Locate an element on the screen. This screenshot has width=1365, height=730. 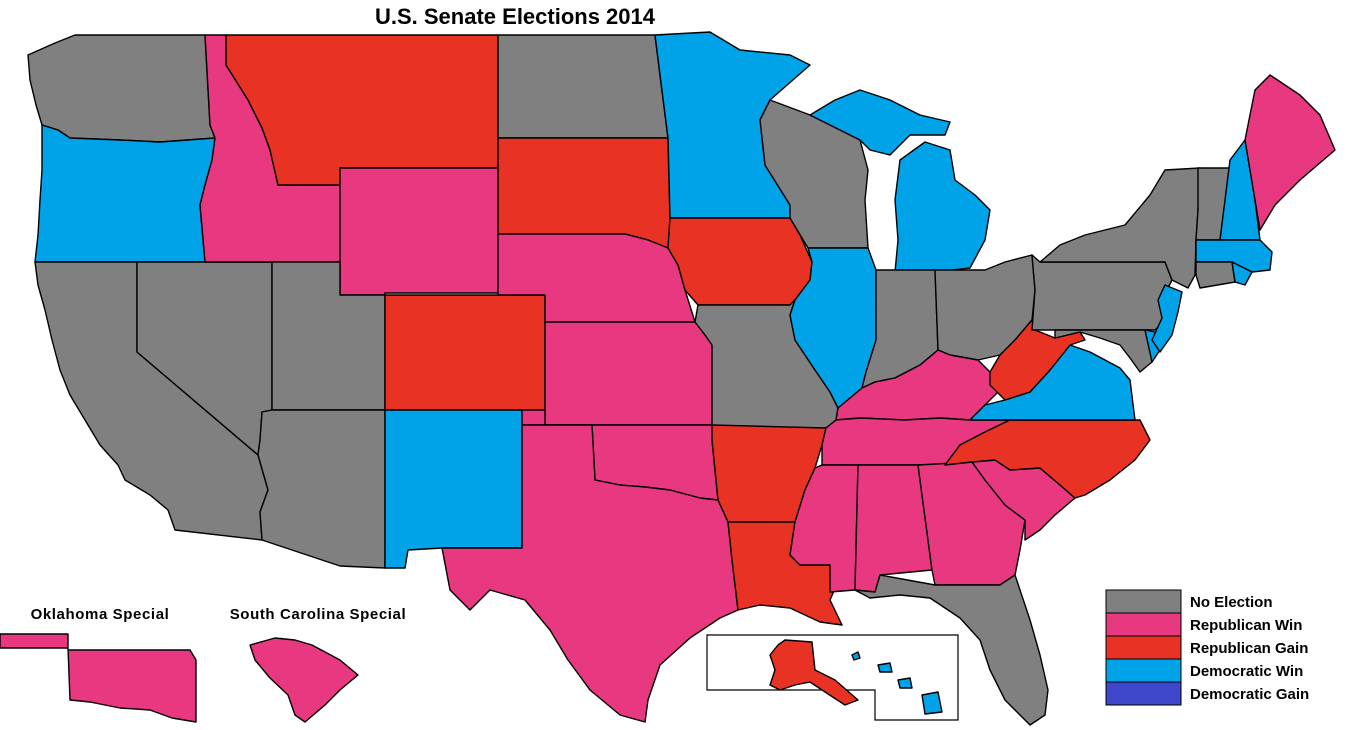
state-PA is located at coordinates (1102, 292).